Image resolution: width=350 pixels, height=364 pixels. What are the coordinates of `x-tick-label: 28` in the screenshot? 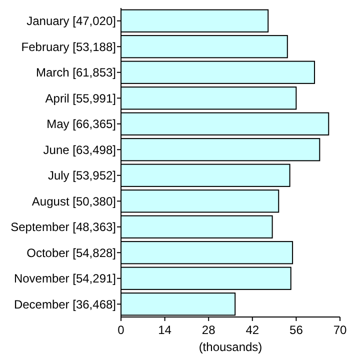 It's located at (209, 330).